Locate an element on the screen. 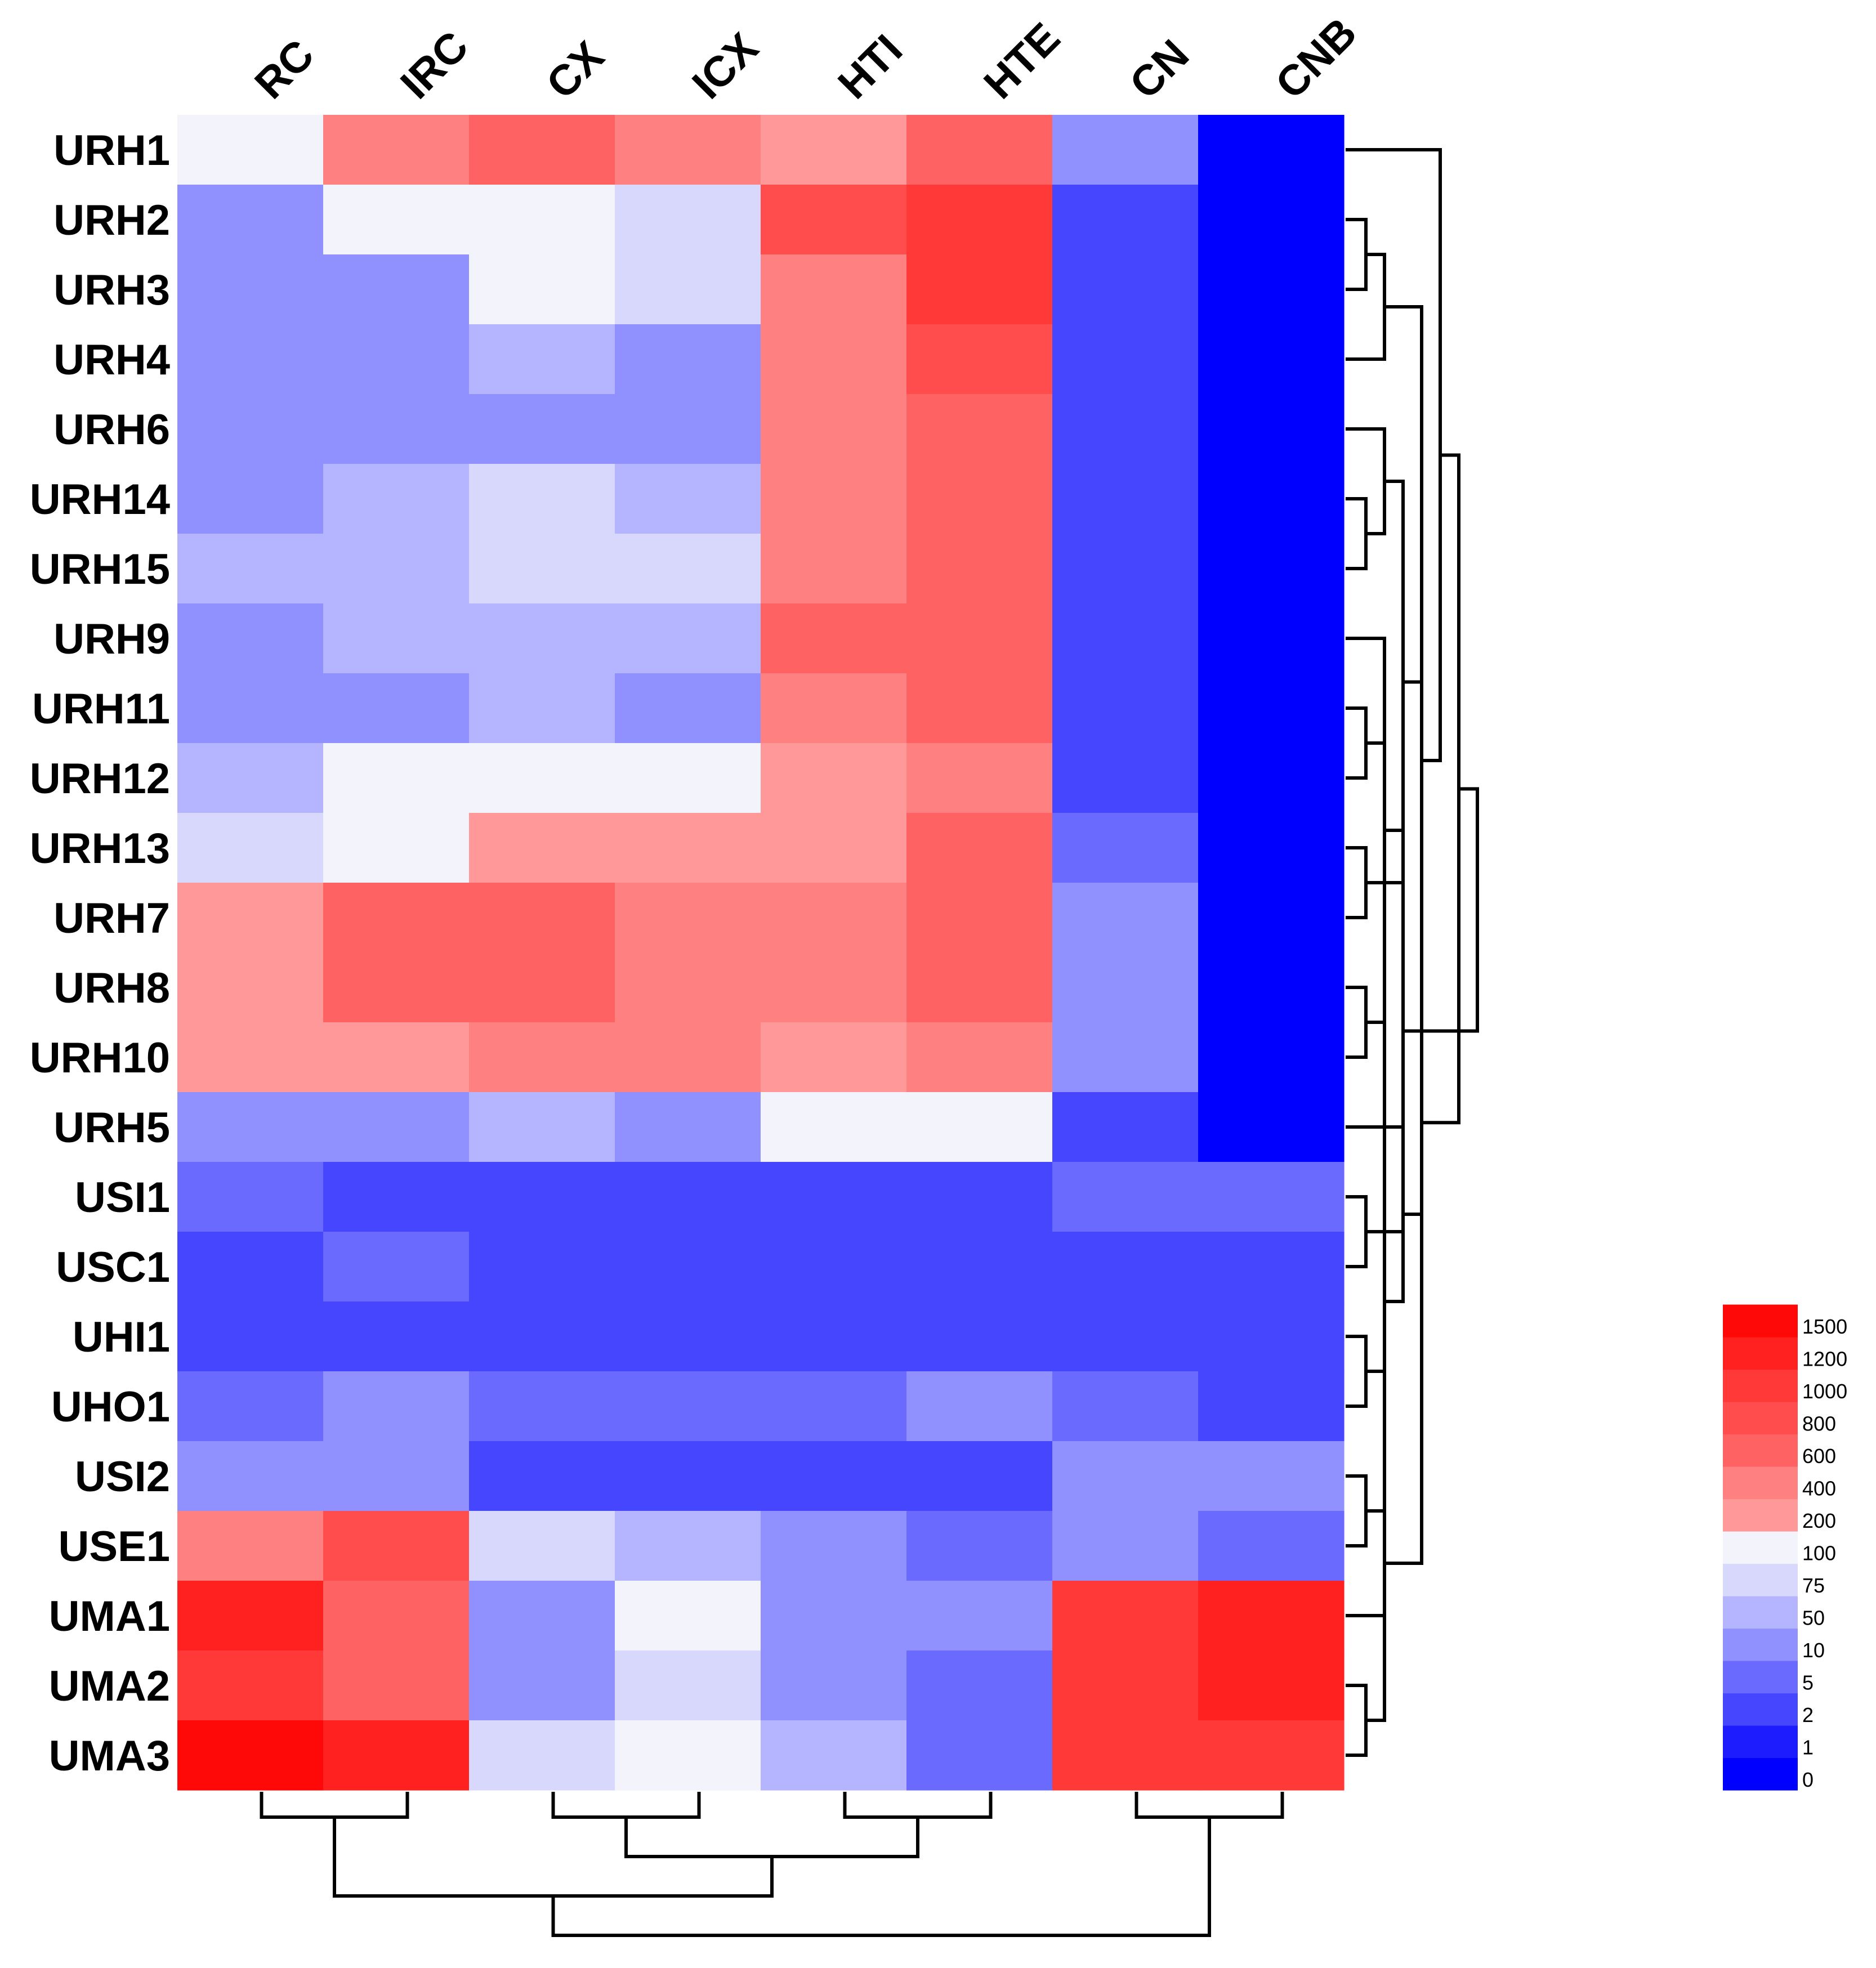  cell-urh12-hti is located at coordinates (834, 778).